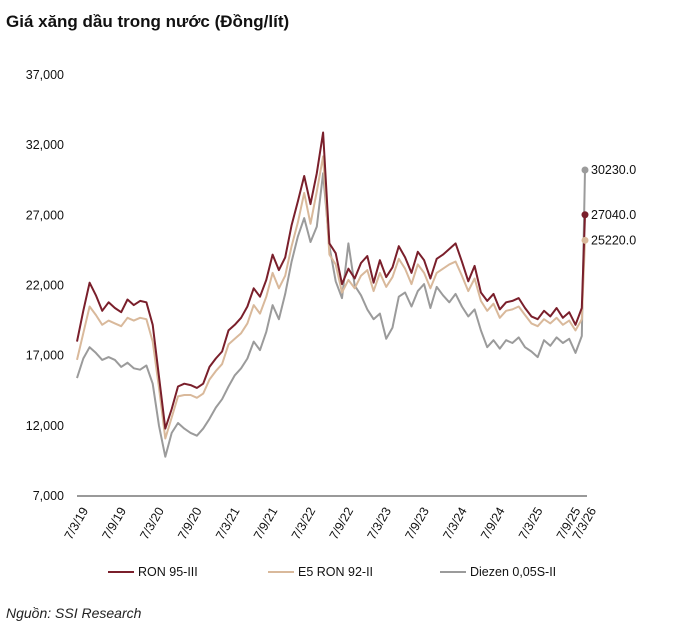 The height and width of the screenshot is (632, 682). I want to click on end-labels: 27040.0 25220.0 30230.0, so click(608, 205).